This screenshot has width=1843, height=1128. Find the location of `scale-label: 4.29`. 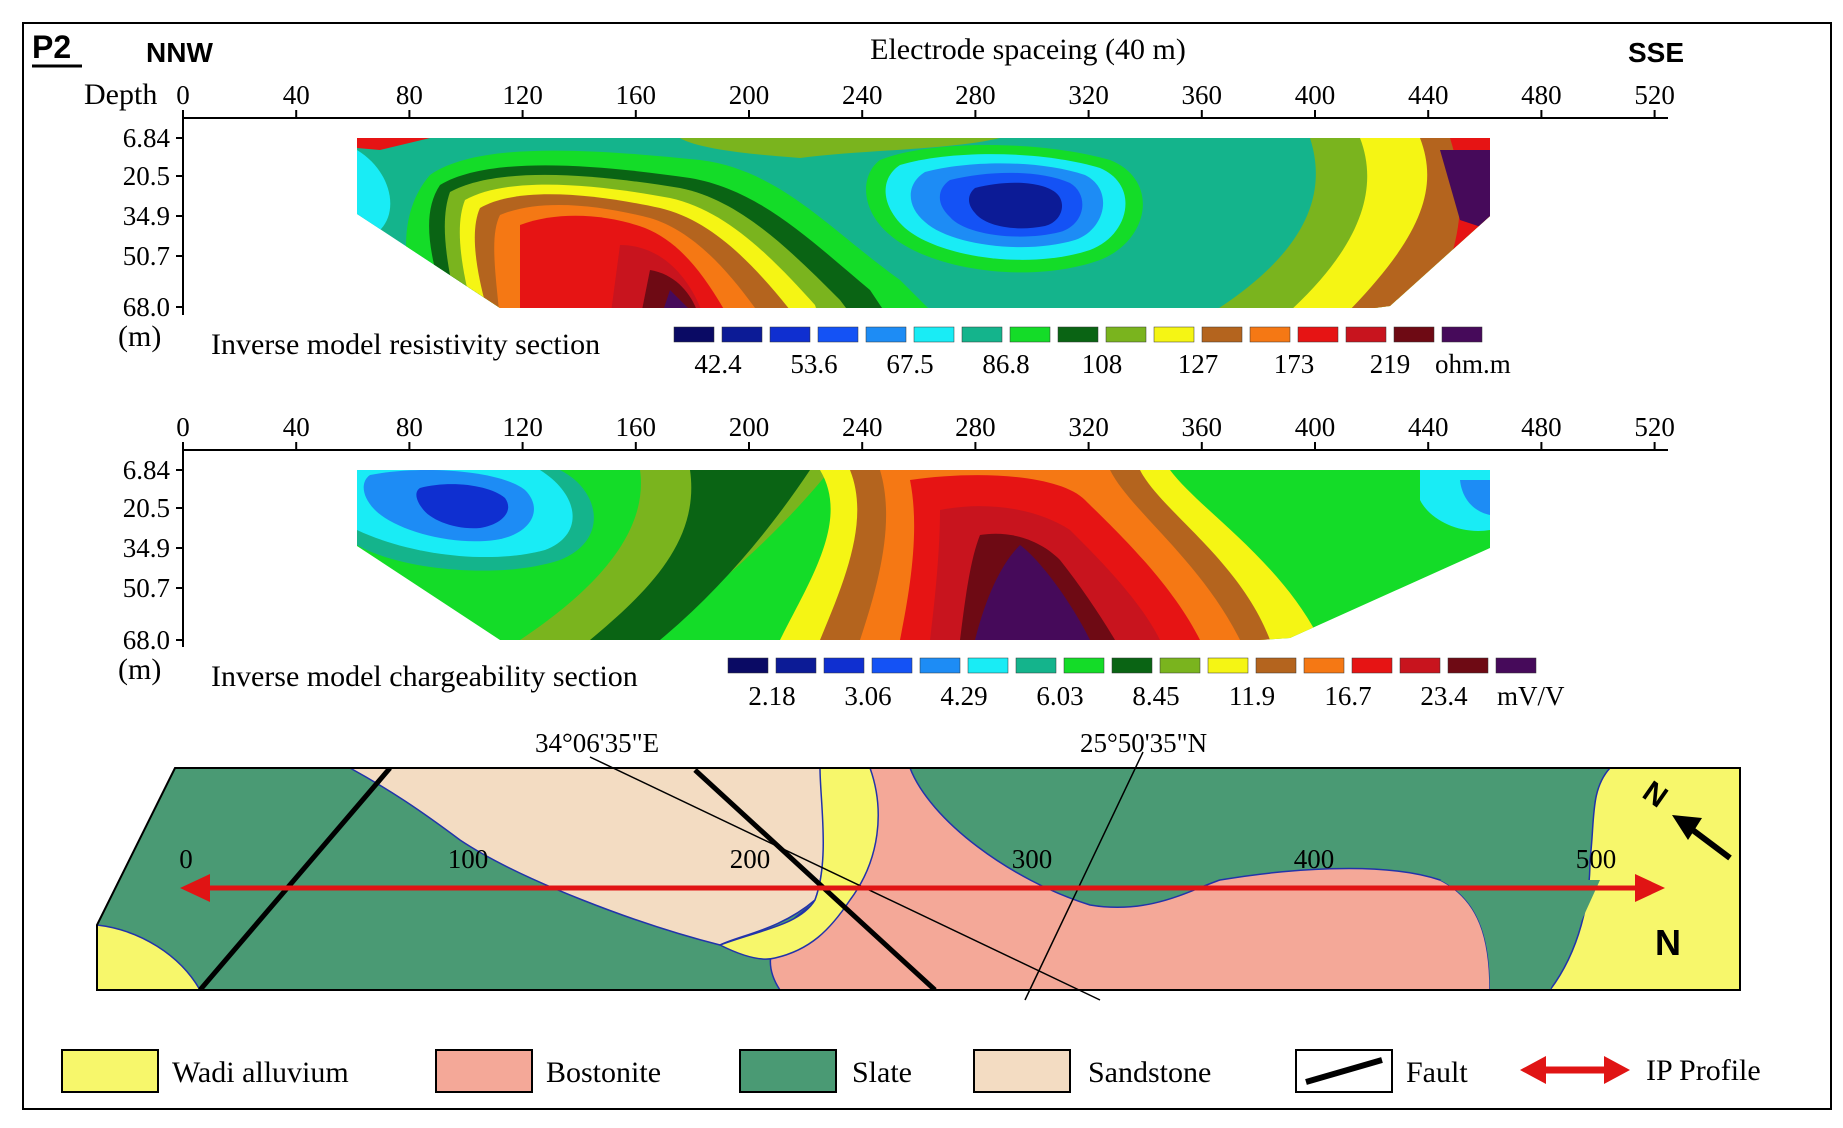

scale-label: 4.29 is located at coordinates (963, 696).